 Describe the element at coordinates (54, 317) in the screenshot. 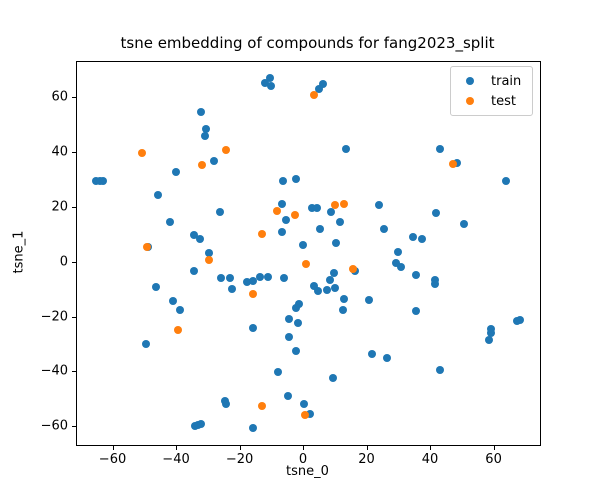

I see `y-tick-label: −20` at that location.